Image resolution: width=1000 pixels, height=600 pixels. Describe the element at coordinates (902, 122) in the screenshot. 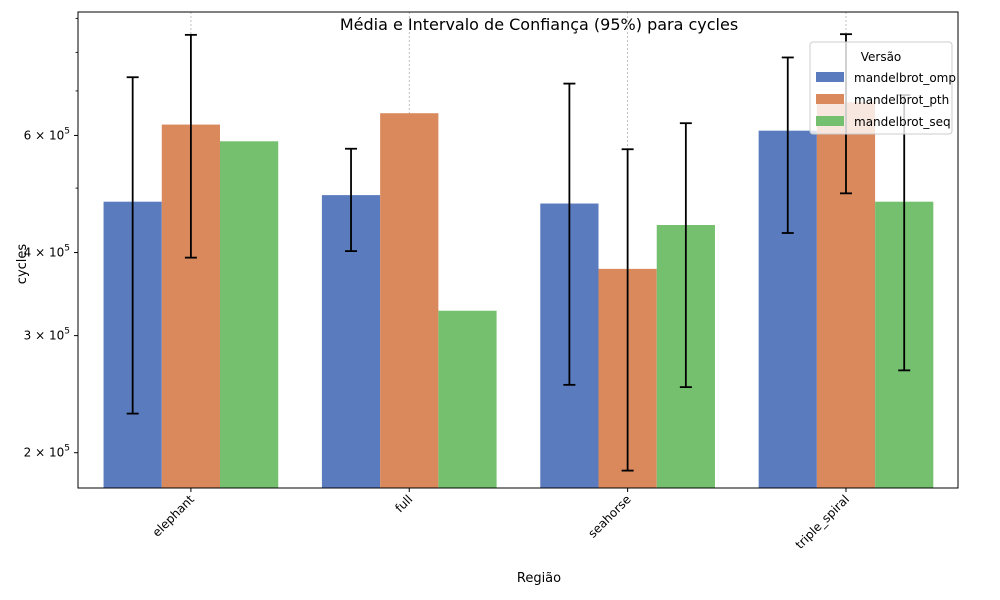

I see `legend-label-mandelbrot_seq: mandelbrot_seq` at that location.